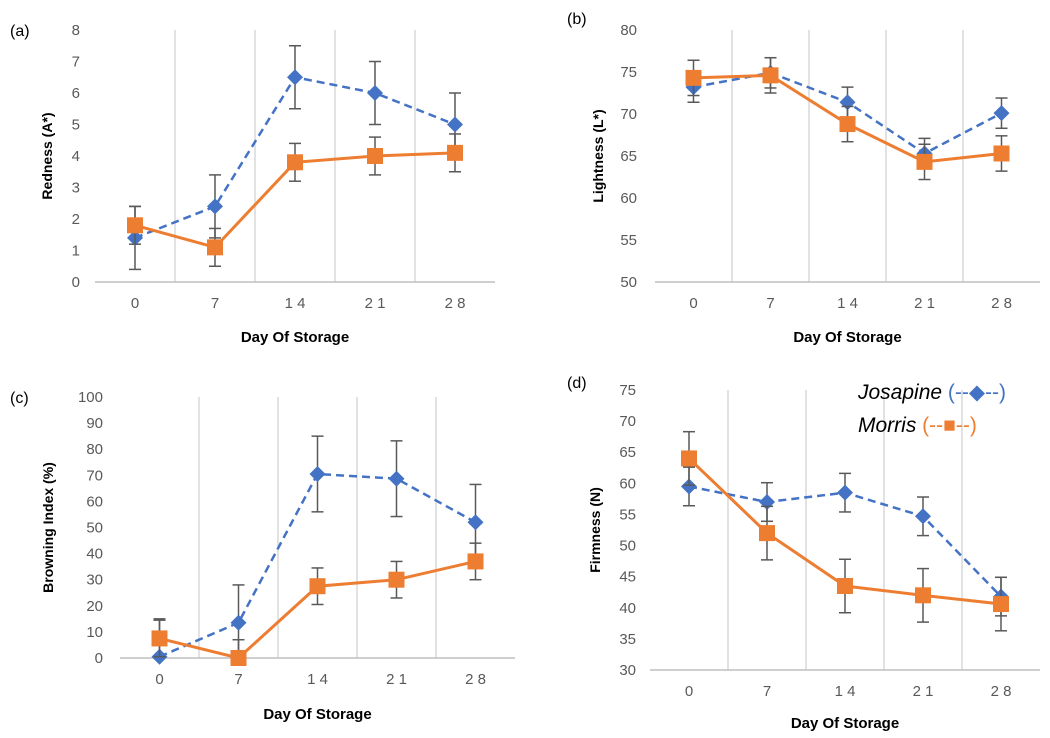 The width and height of the screenshot is (1050, 738). What do you see at coordinates (974, 392) in the screenshot?
I see `legend-symbol: (--◆--)` at bounding box center [974, 392].